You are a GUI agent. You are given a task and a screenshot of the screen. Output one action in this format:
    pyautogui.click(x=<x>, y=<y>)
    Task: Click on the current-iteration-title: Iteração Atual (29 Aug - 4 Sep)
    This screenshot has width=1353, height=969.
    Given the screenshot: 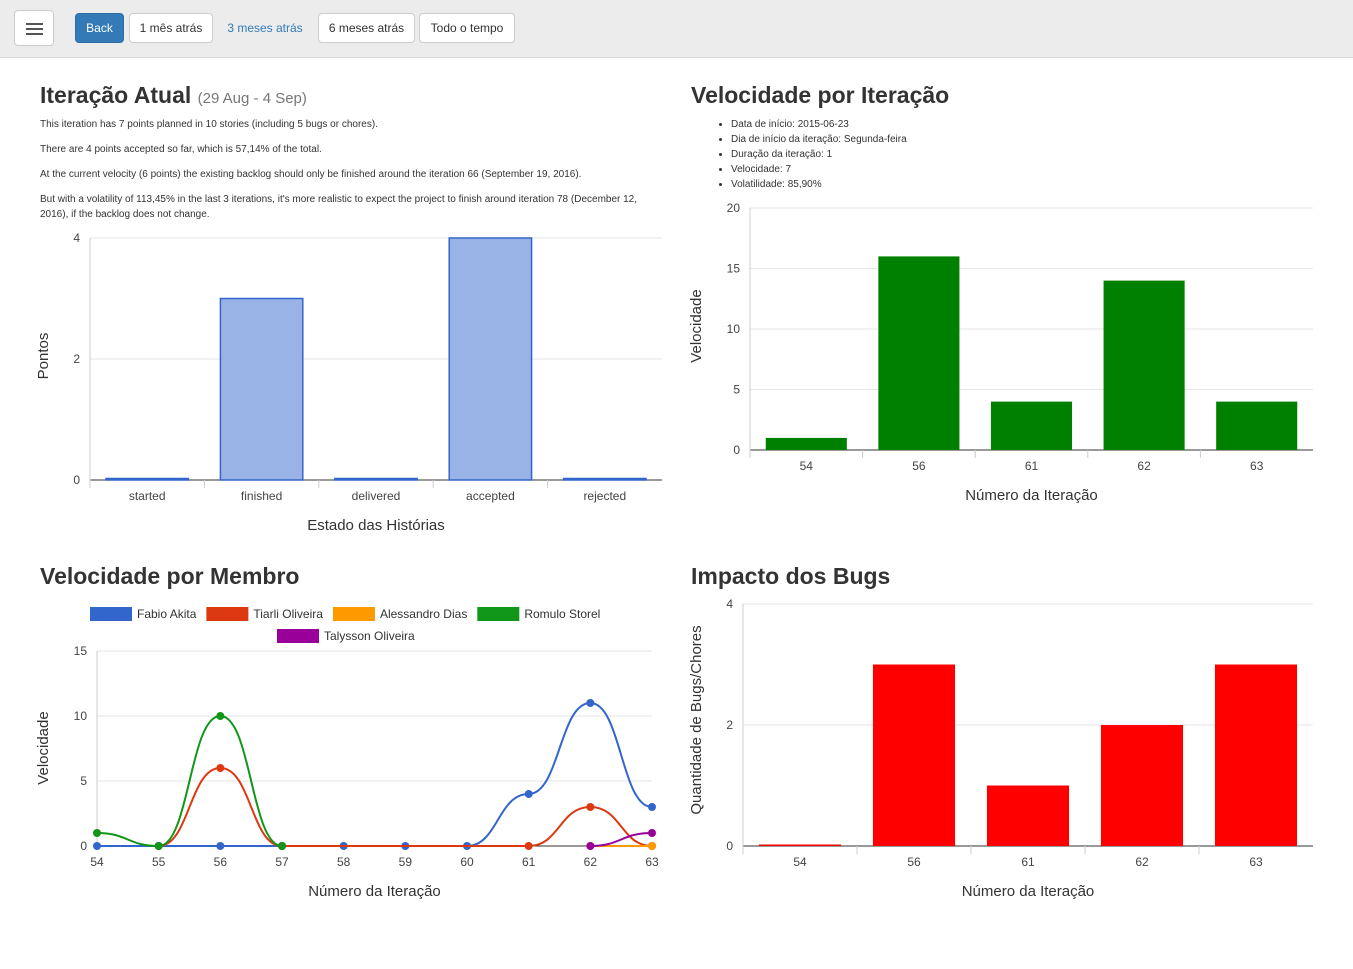 What is the action you would take?
    pyautogui.click(x=173, y=97)
    